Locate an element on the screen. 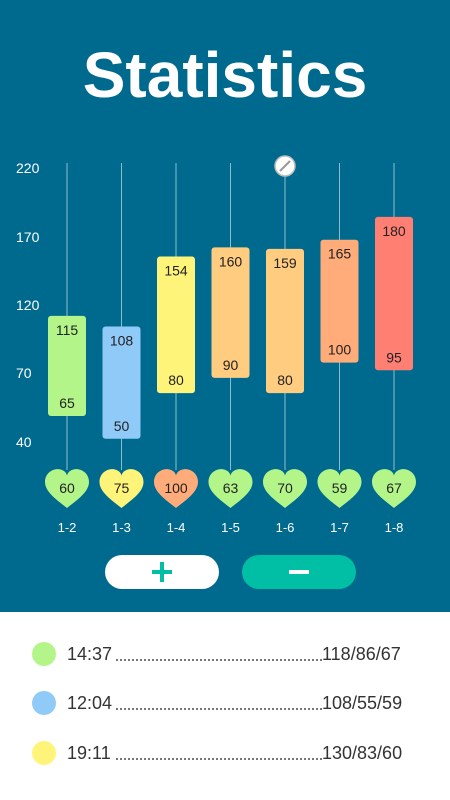  diastolic-label: 95 is located at coordinates (394, 357).